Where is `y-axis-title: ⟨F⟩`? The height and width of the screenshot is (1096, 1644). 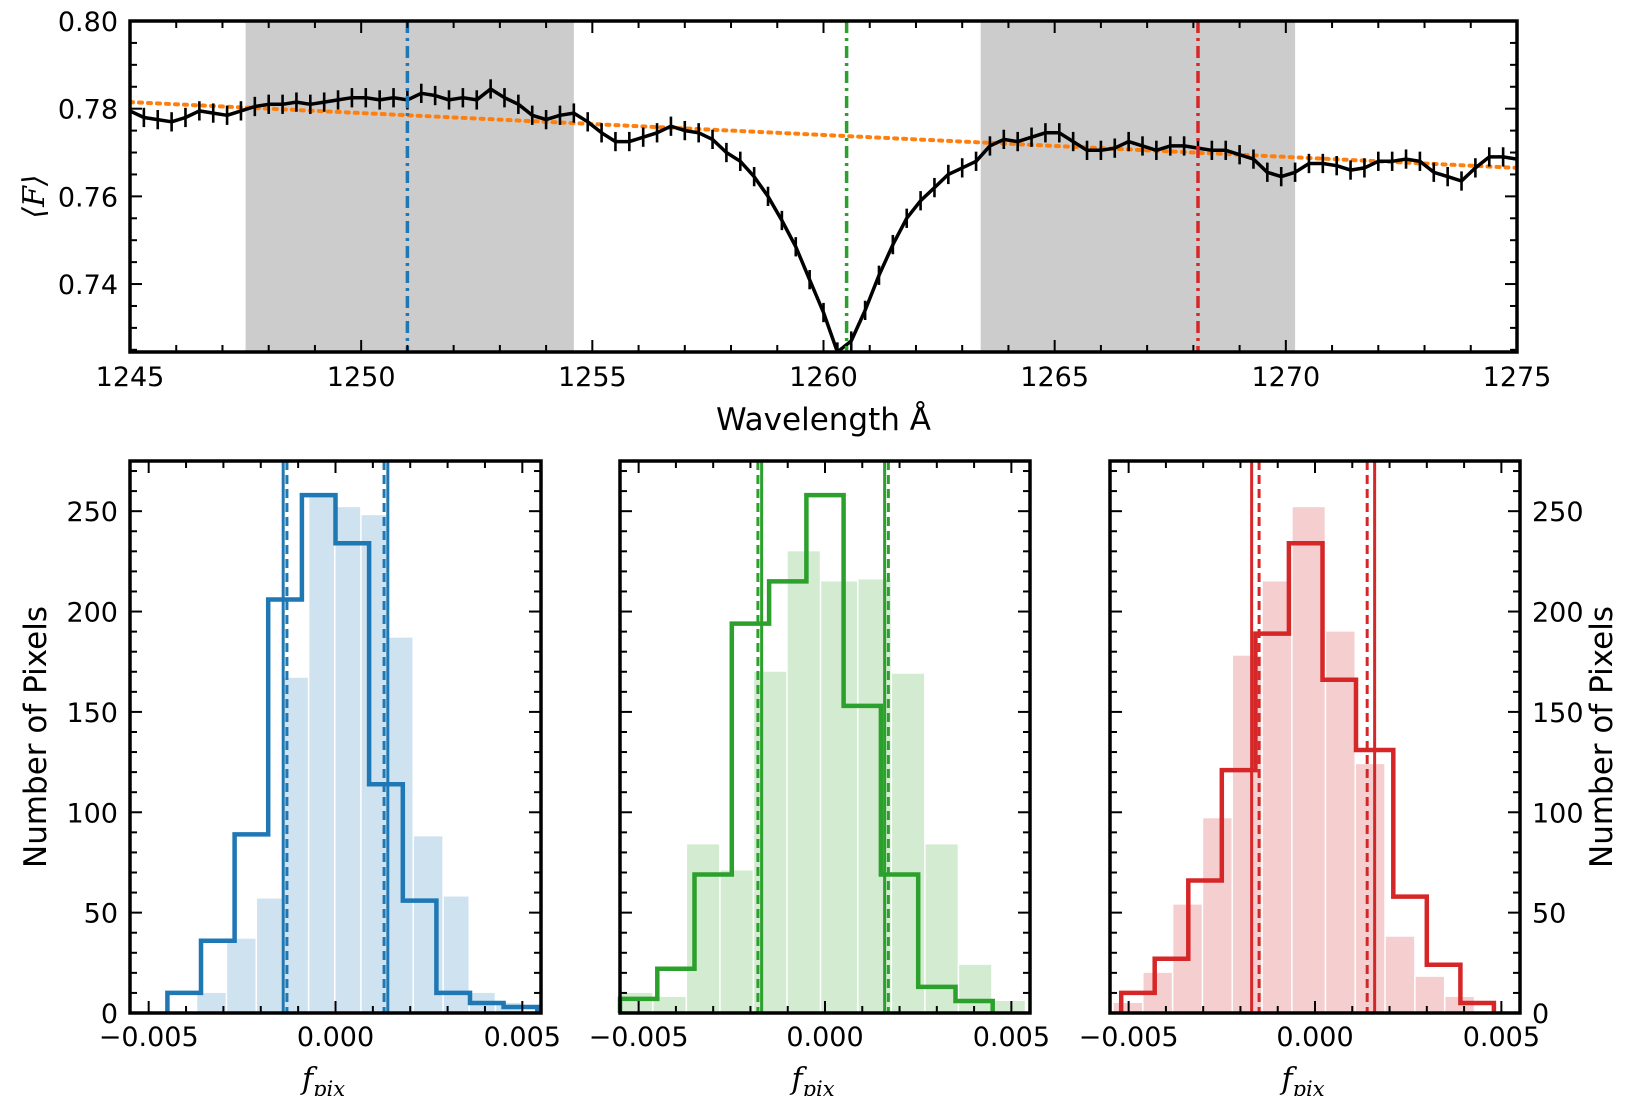 y-axis-title: ⟨F⟩ is located at coordinates (34, 196).